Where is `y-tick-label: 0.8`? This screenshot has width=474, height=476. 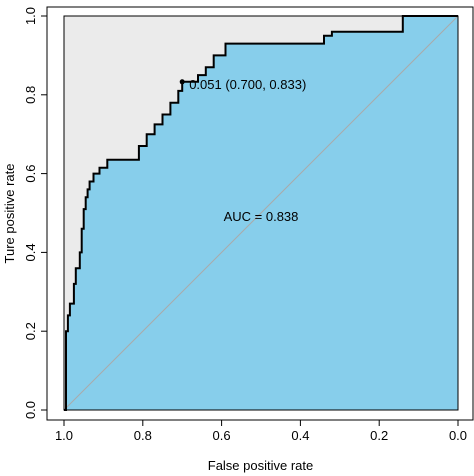 y-tick-label: 0.8 is located at coordinates (30, 95).